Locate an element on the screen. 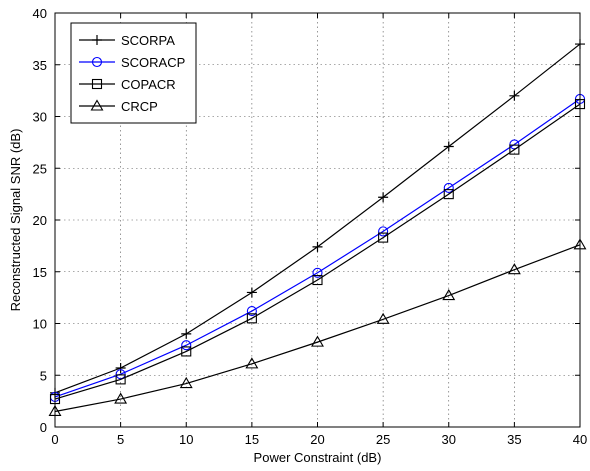 Image resolution: width=590 pixels, height=471 pixels. legend-label-scorpa: SCORPA is located at coordinates (148, 40).